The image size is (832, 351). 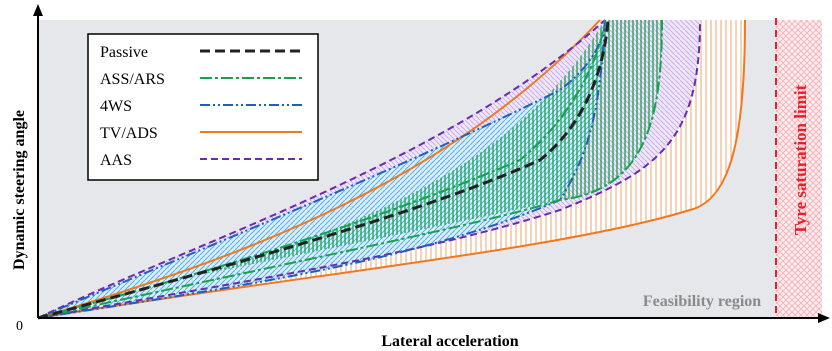 I want to click on legend: Passive ASS/ARS 4WS TV/ADS AAS, so click(x=203, y=107).